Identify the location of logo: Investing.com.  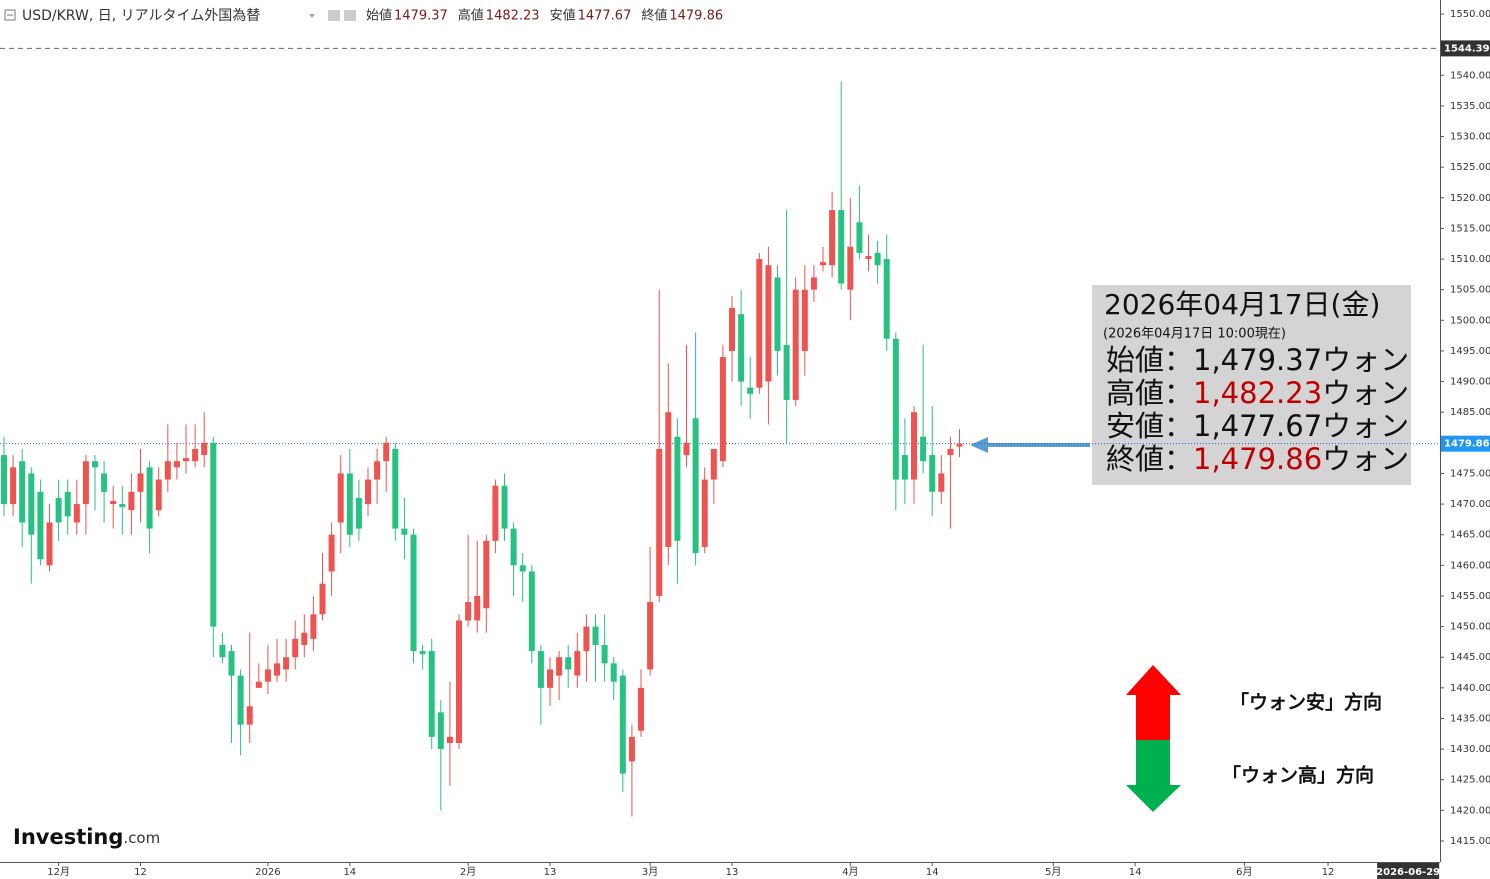
(86, 837).